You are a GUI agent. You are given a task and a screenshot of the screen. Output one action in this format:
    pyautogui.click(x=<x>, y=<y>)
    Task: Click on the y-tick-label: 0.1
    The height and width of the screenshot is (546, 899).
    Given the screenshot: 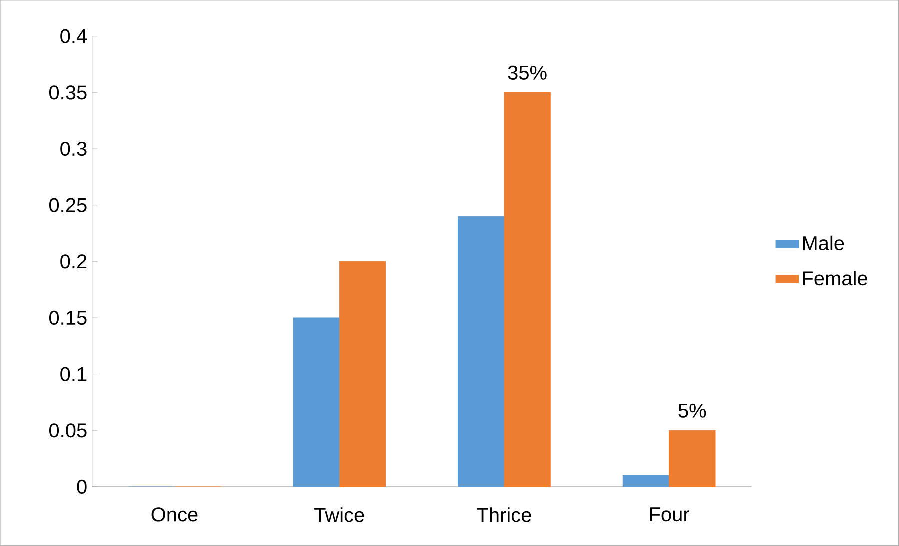 What is the action you would take?
    pyautogui.click(x=73, y=374)
    